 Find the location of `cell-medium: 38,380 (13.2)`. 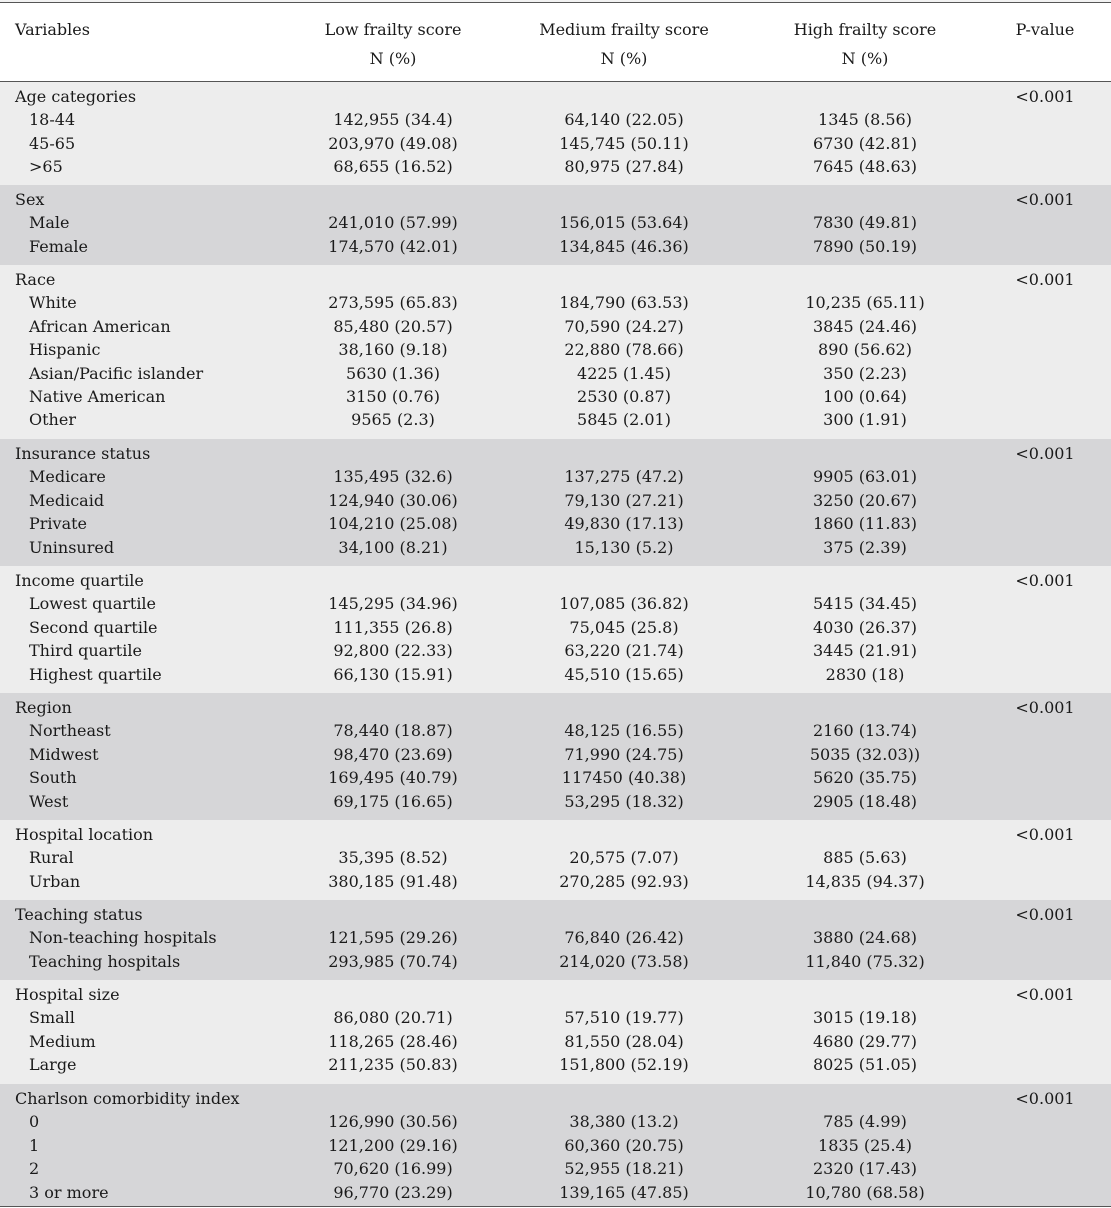

cell-medium: 38,380 (13.2) is located at coordinates (624, 1122).